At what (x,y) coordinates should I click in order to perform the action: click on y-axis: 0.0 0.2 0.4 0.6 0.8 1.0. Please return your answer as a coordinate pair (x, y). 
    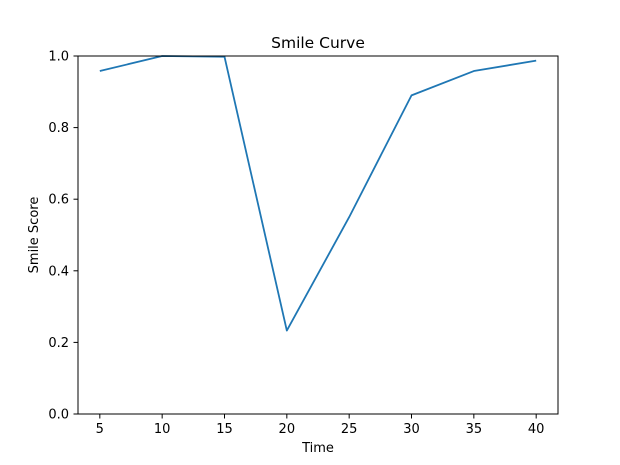
    Looking at the image, I should click on (63, 236).